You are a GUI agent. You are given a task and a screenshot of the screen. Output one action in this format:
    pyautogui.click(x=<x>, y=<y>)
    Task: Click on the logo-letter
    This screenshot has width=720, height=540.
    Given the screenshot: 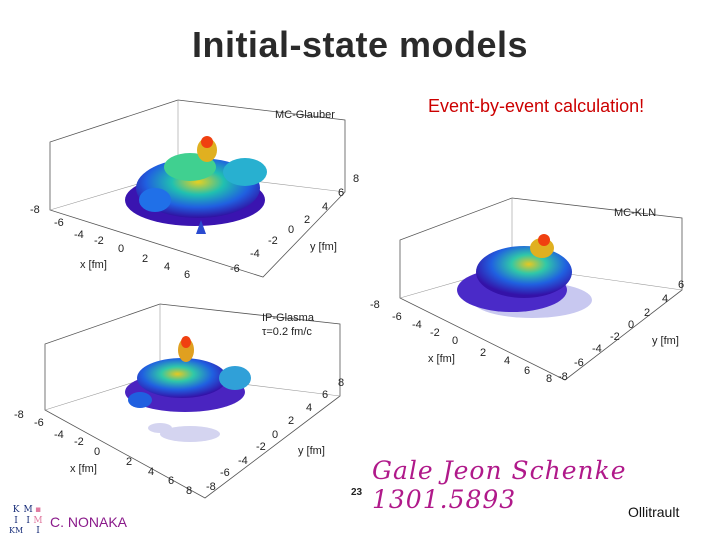 What is the action you would take?
    pyautogui.click(x=28, y=531)
    